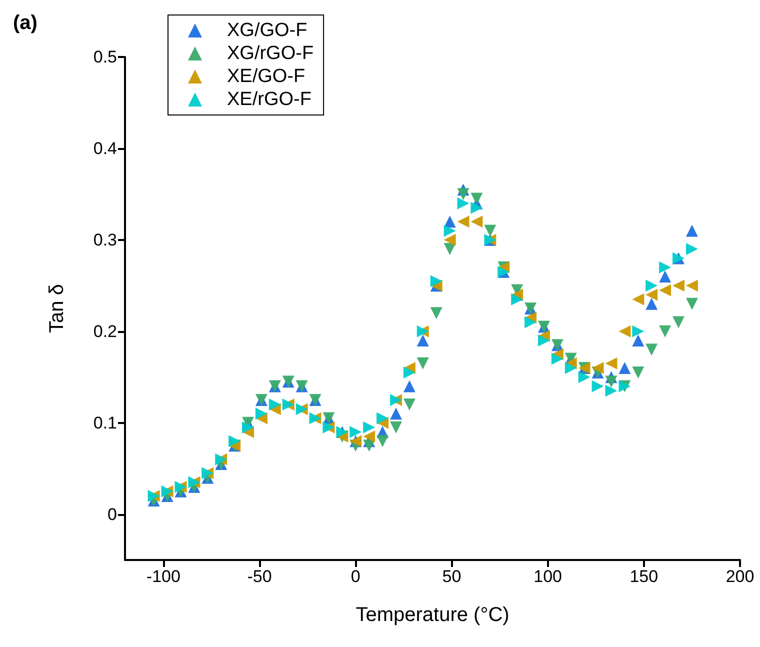 This screenshot has width=760, height=647. I want to click on y-tick-label: 0.4, so click(105, 148).